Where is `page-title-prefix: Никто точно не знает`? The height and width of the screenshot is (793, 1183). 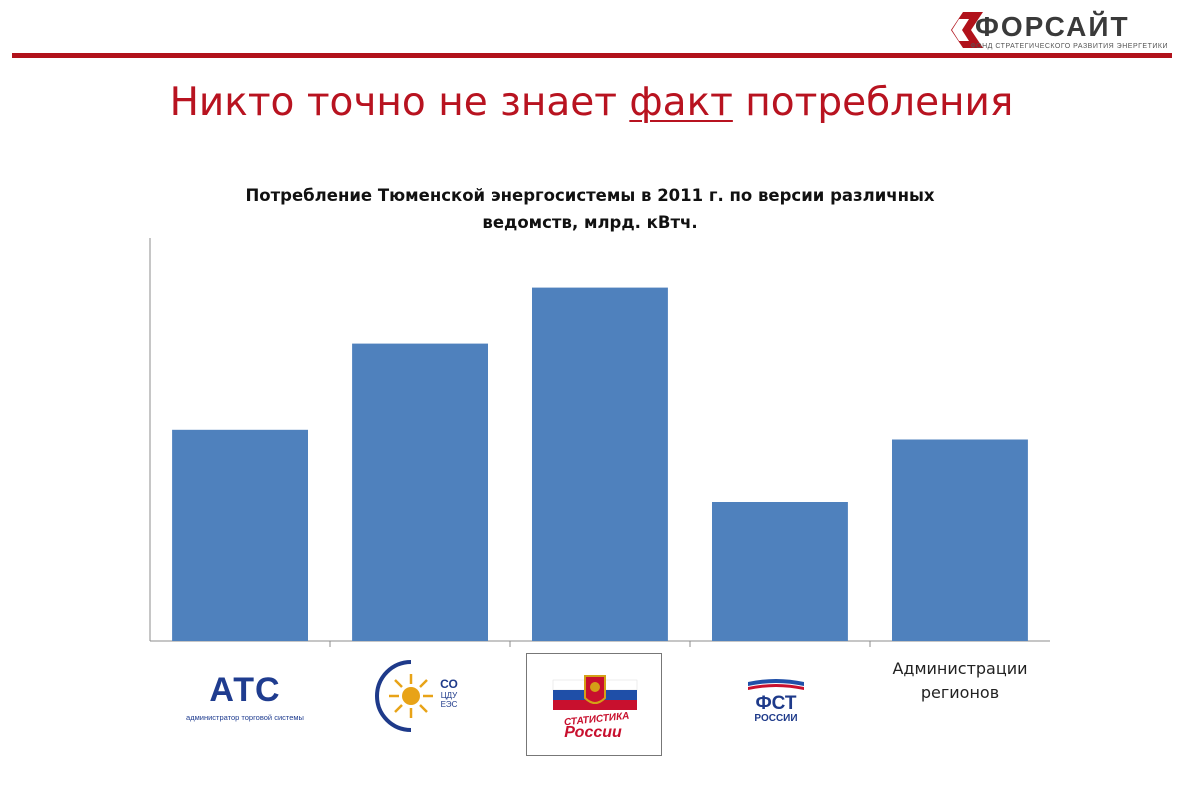
page-title-prefix: Никто точно не знает is located at coordinates (399, 102).